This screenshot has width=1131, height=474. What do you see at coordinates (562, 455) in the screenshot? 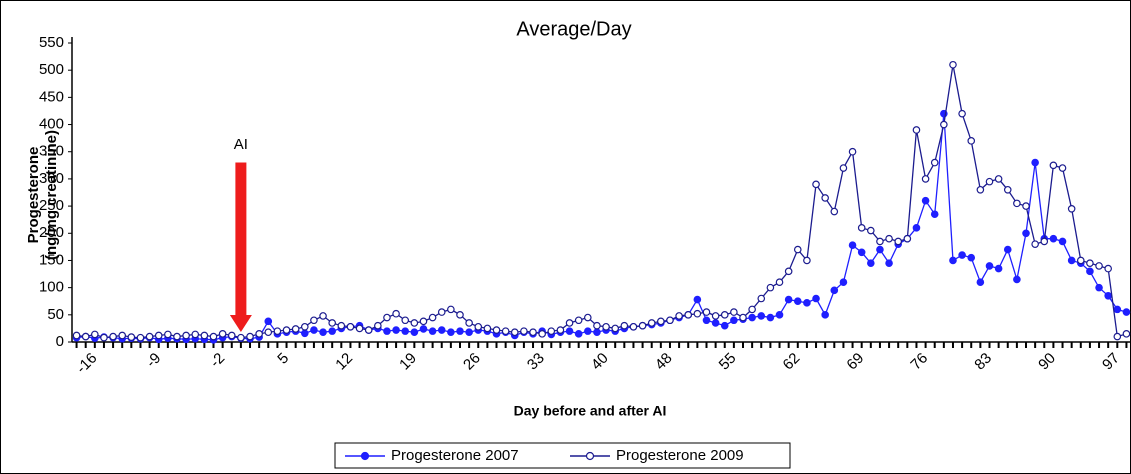
I see `legend` at bounding box center [562, 455].